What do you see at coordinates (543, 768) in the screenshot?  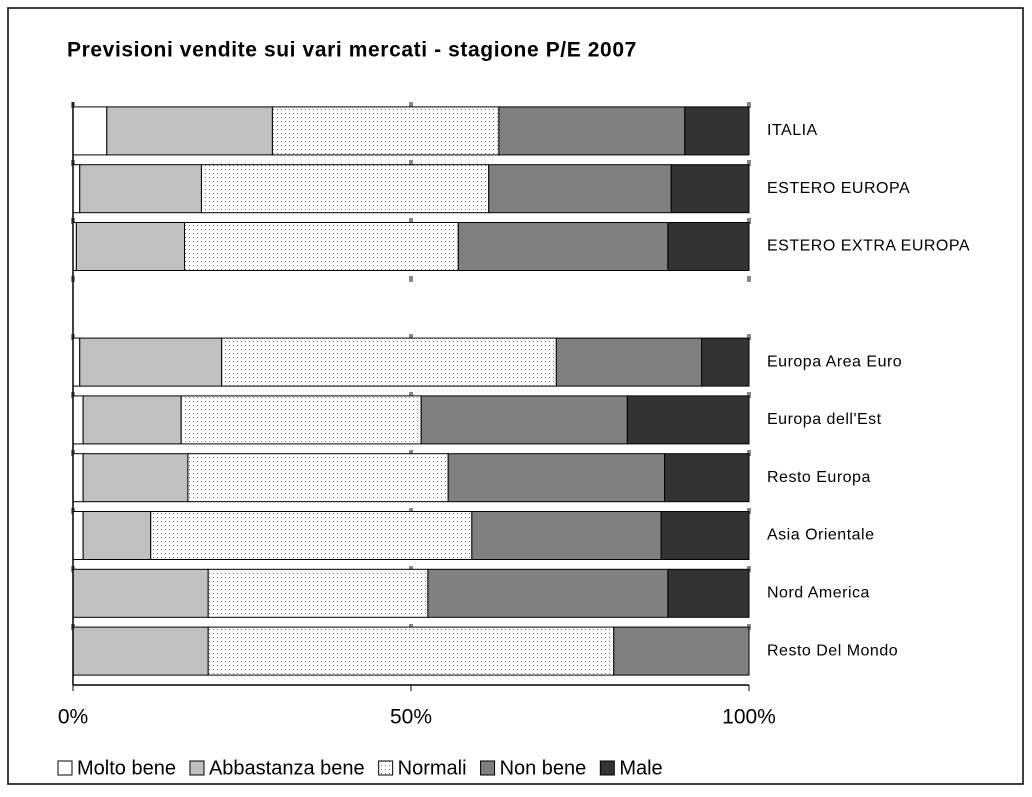 I see `legend-label: Non bene` at bounding box center [543, 768].